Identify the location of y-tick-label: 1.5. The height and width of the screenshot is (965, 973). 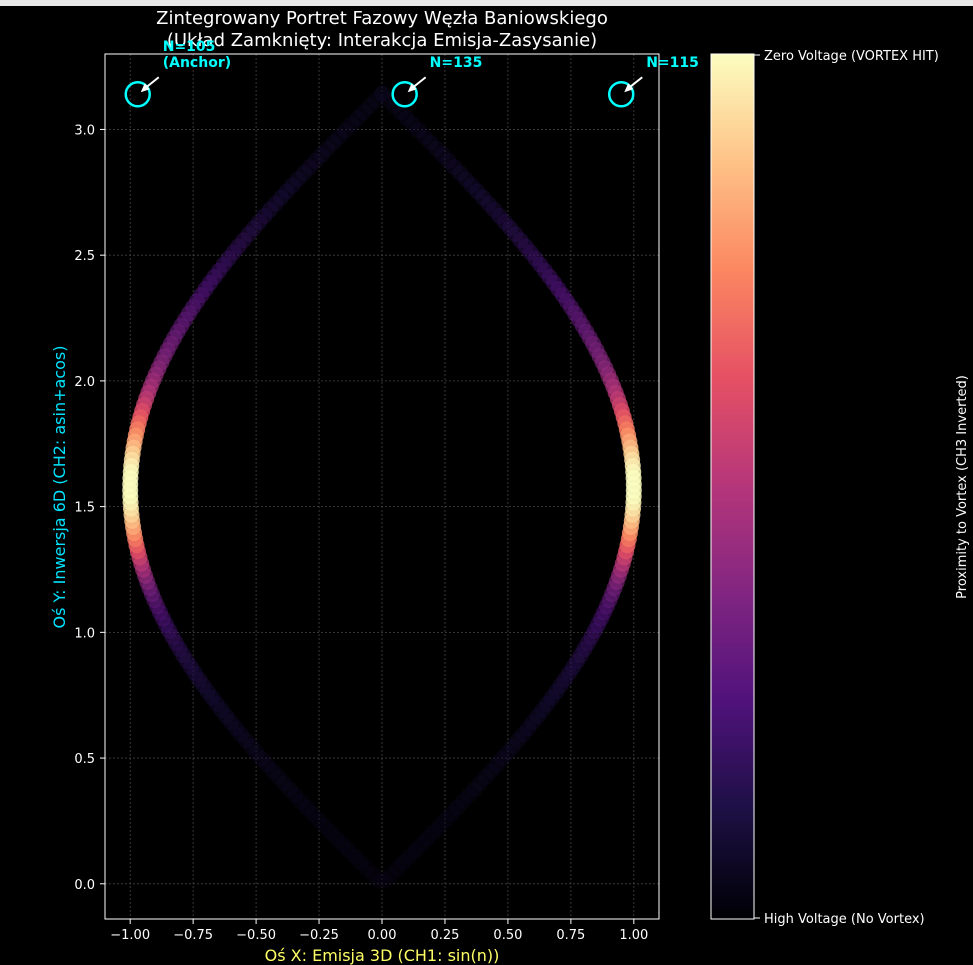
(84, 508).